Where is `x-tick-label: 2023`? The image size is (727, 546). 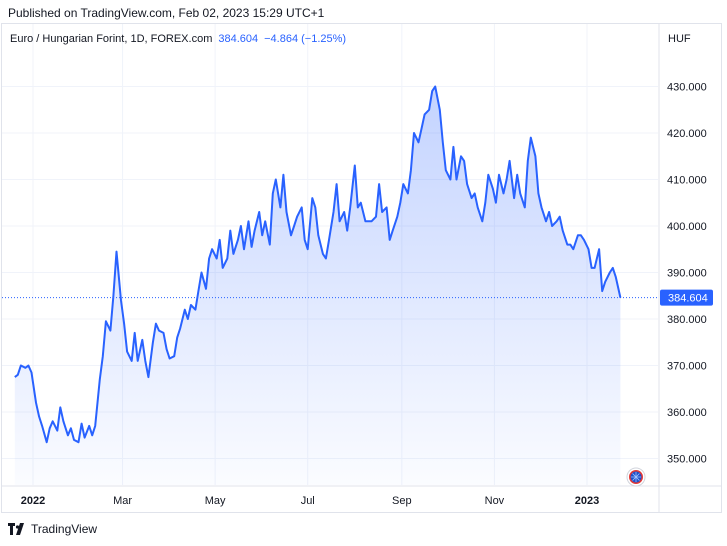
x-tick-label: 2023 is located at coordinates (587, 501).